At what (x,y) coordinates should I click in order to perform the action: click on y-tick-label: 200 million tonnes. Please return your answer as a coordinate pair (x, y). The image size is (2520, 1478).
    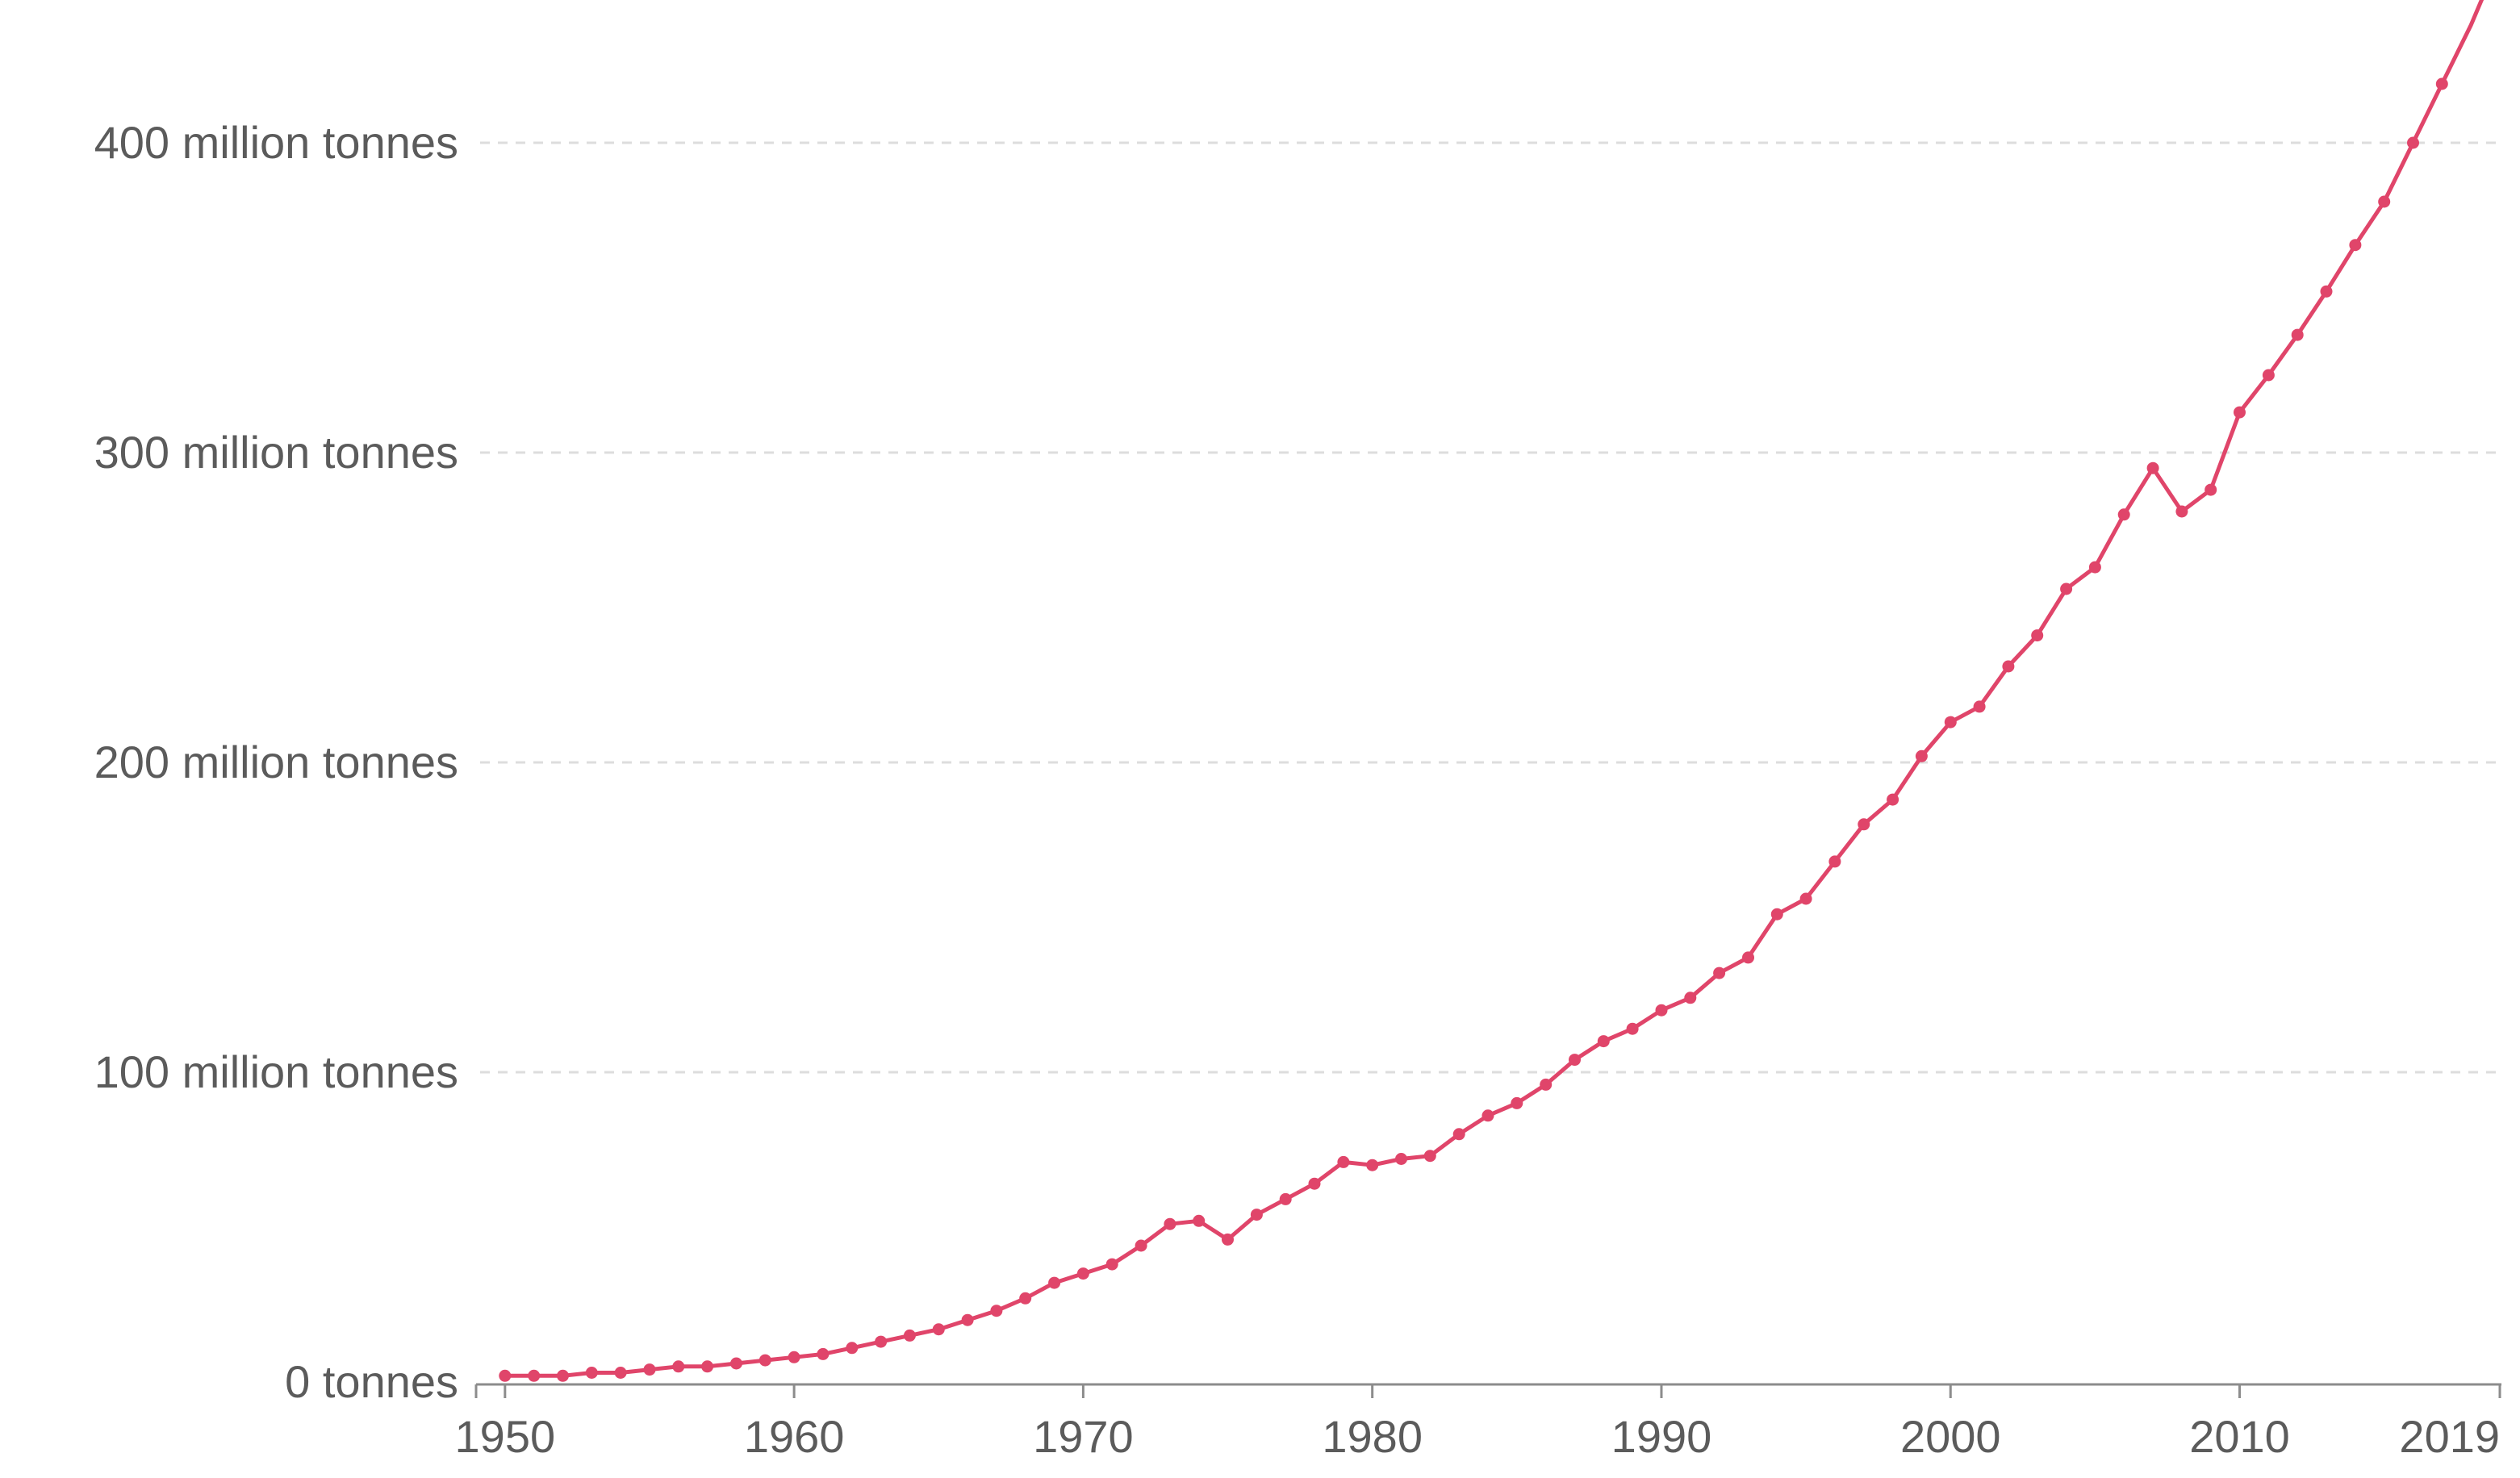
    Looking at the image, I should click on (276, 762).